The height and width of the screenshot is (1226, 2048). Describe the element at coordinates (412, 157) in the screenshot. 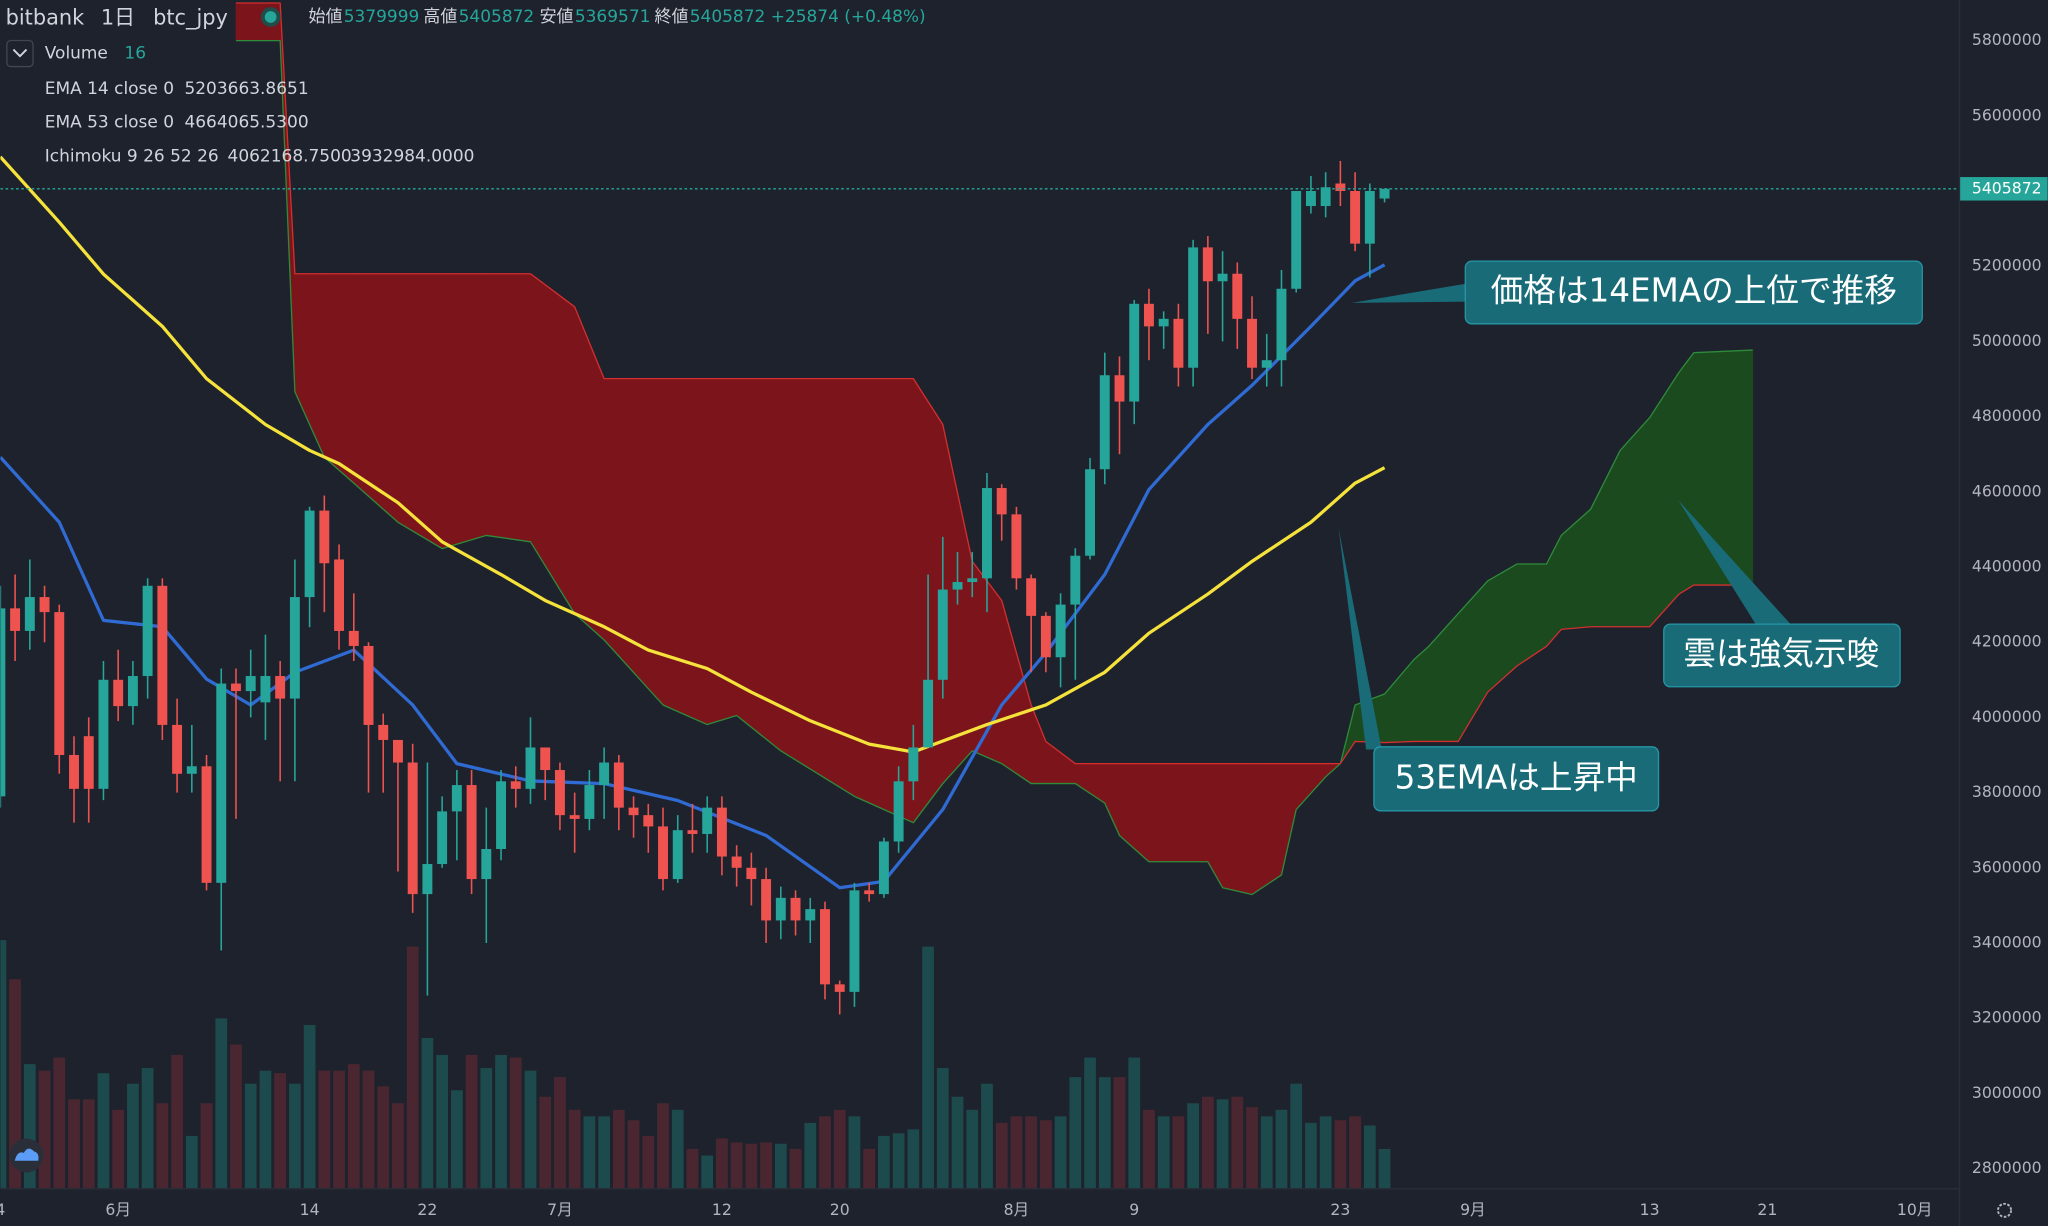

I see `ichimoku-span-b-value: 3932984.0000` at that location.